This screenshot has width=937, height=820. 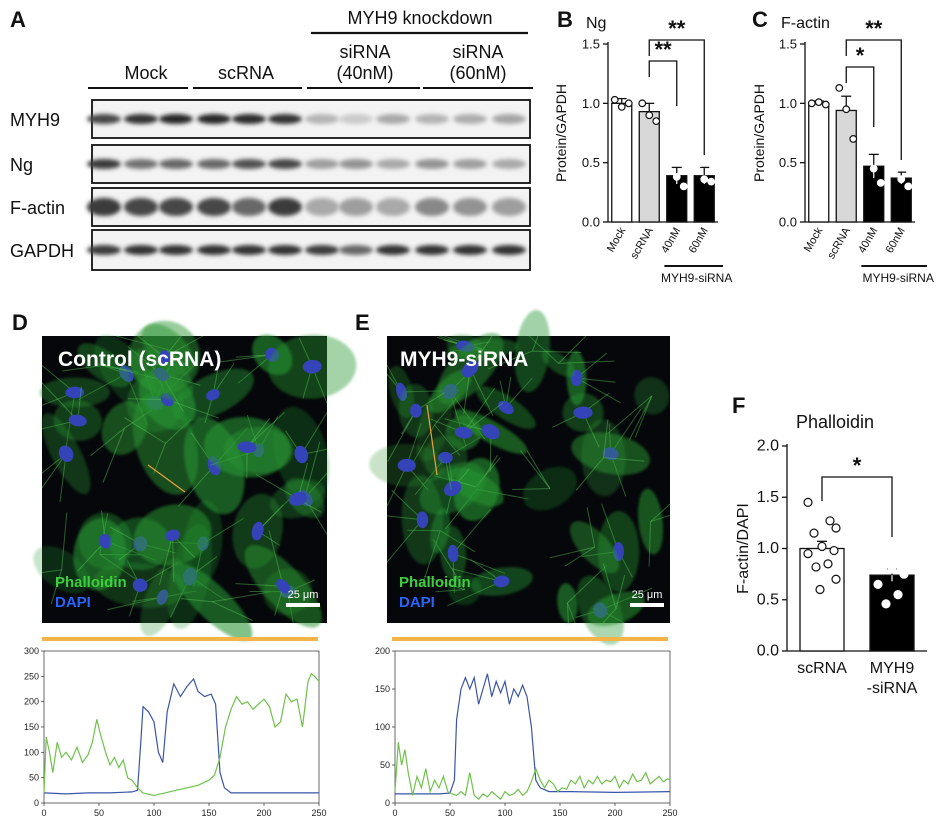 I want to click on panel-label-a: A, so click(x=18, y=19).